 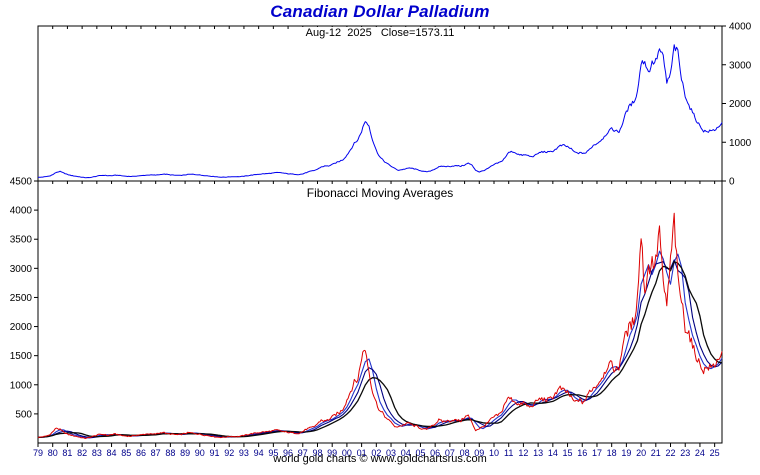 I want to click on x-axis-year-label: 83, so click(x=97, y=453).